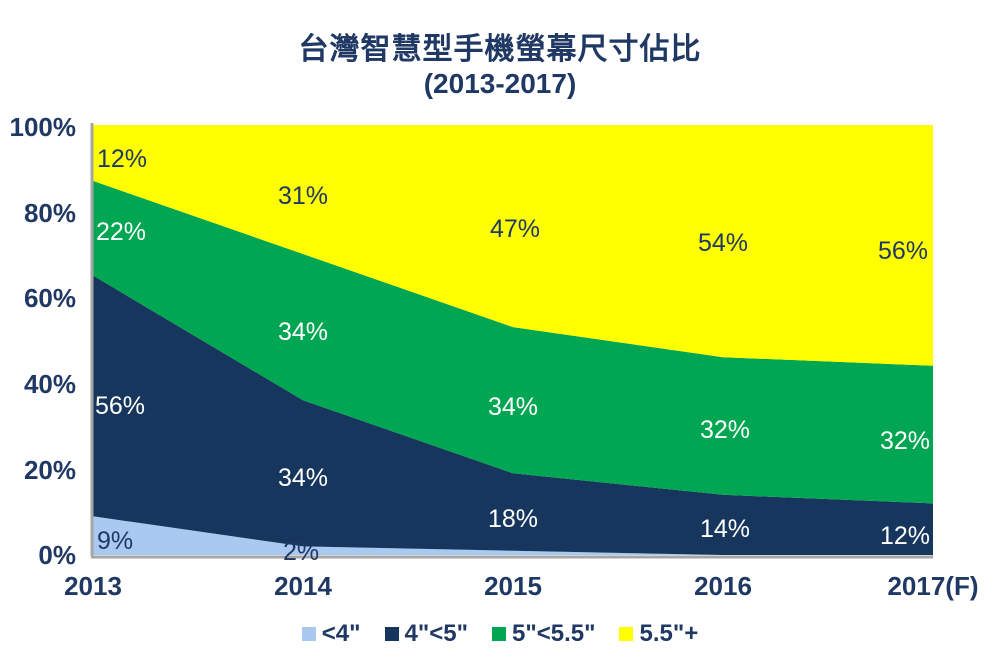 The width and height of the screenshot is (1000, 667). I want to click on legend-item-4to5: 4"<5", so click(426, 634).